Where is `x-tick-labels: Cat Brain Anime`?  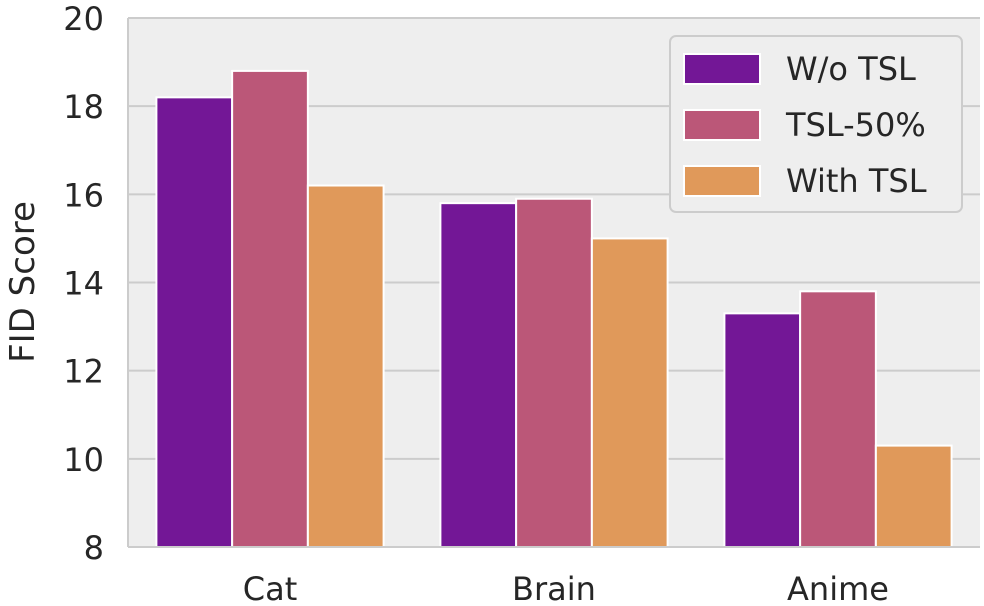 x-tick-labels: Cat Brain Anime is located at coordinates (566, 588).